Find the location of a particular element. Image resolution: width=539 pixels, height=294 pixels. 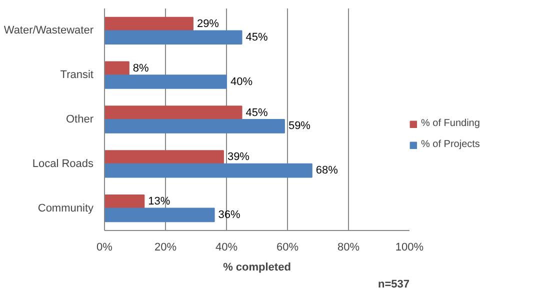

data-label: 36% is located at coordinates (229, 214).